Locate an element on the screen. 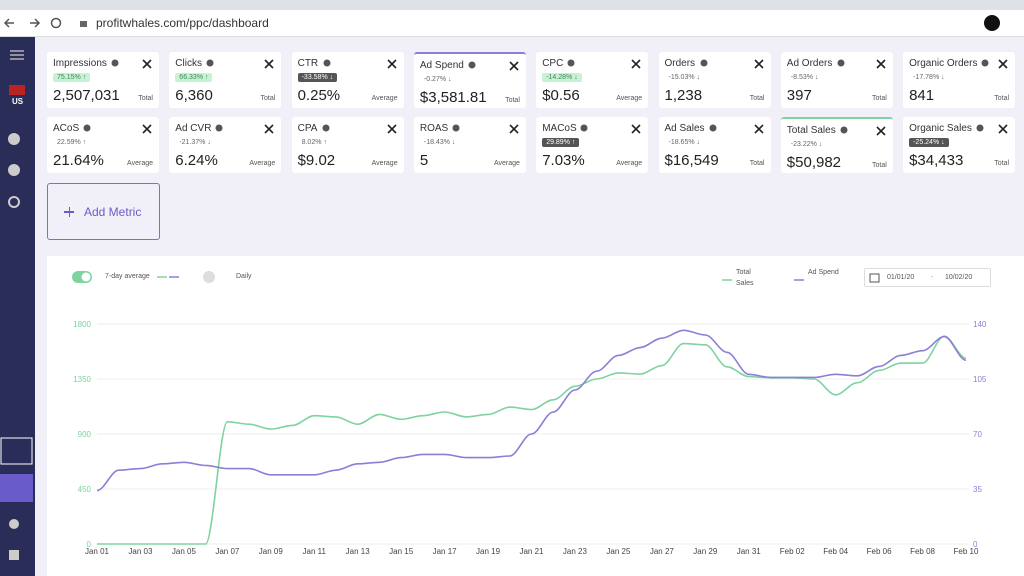  metric-card: Ad Orders -8.53% ↓ 397 Total is located at coordinates (836, 80).